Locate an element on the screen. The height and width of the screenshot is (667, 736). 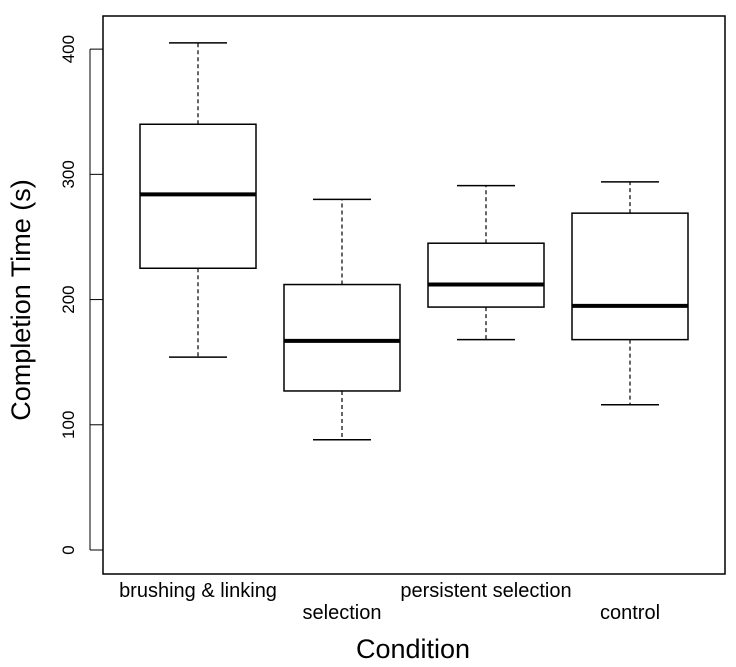
y-tick-label: 0 is located at coordinates (68, 549).